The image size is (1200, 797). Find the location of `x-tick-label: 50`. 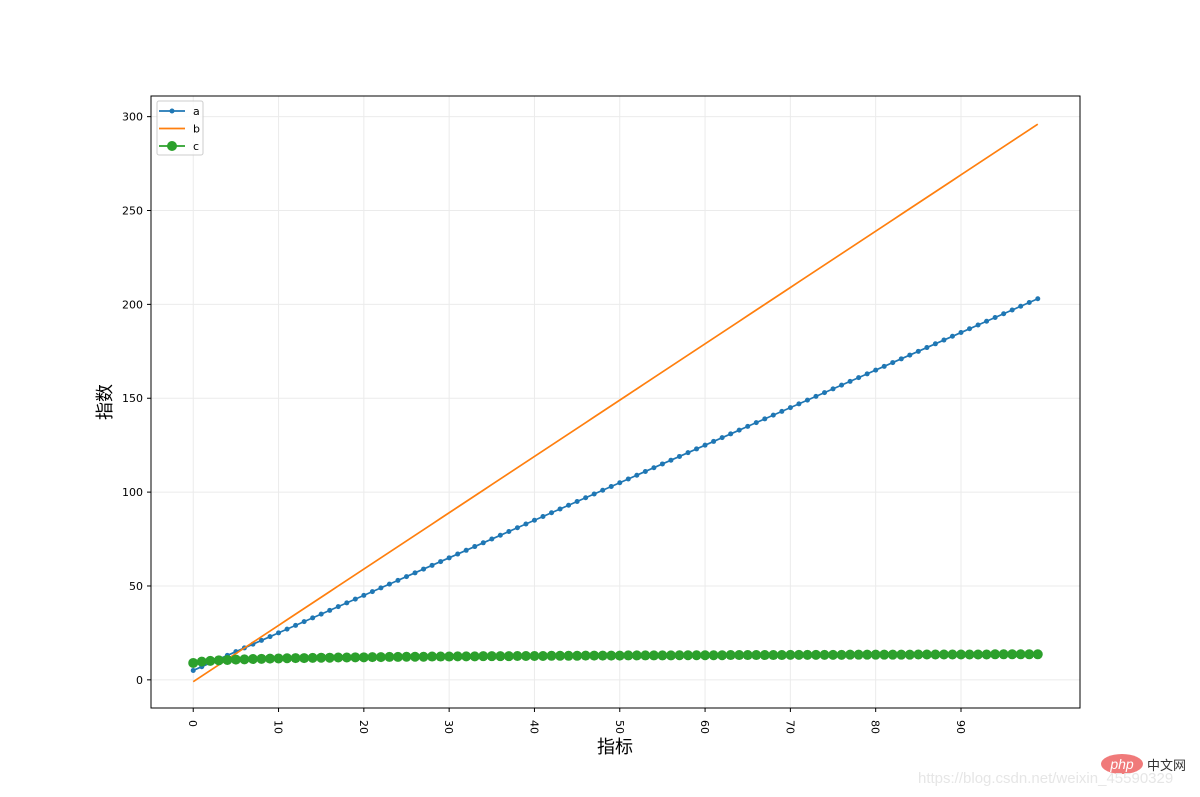

x-tick-label: 50 is located at coordinates (619, 727).